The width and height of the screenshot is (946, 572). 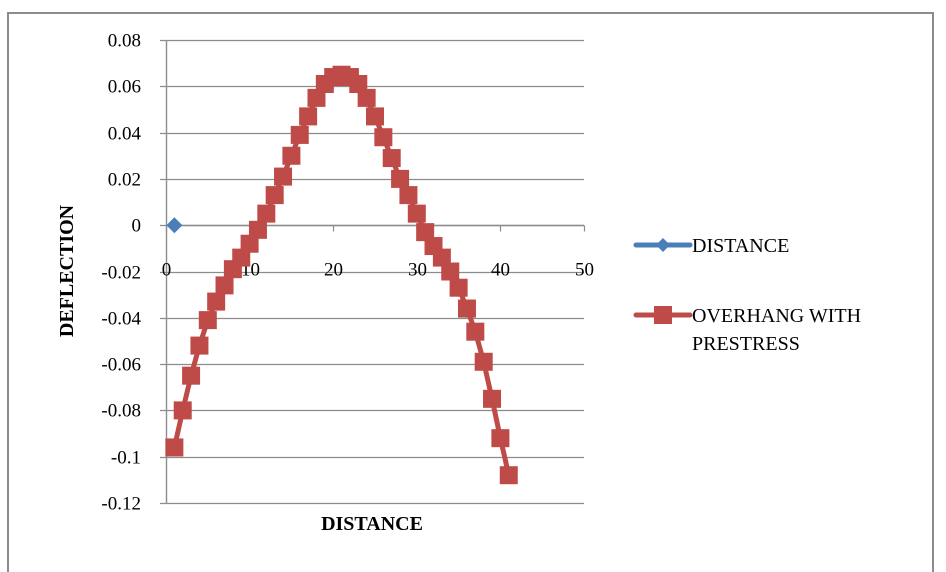 I want to click on y-tick-label: -0.1, so click(x=126, y=458).